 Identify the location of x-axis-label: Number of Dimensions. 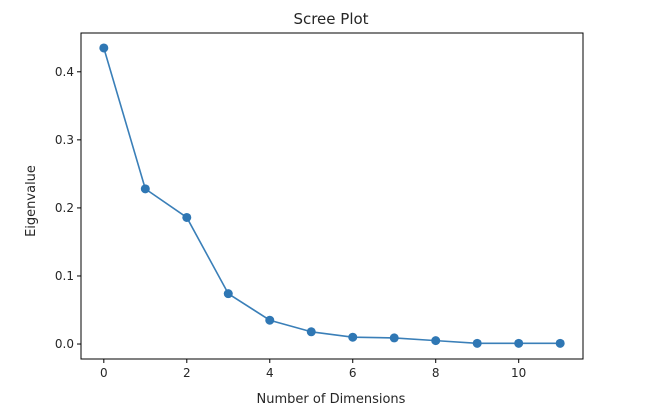
(331, 399).